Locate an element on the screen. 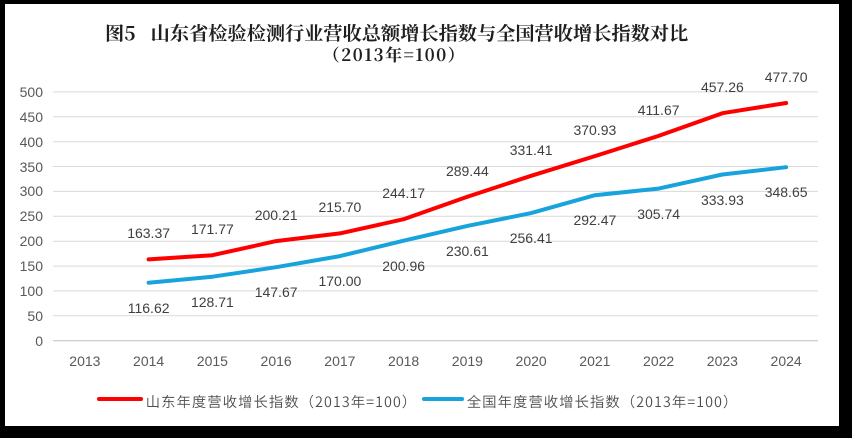 The width and height of the screenshot is (852, 438). legend-swatch-national is located at coordinates (442, 399).